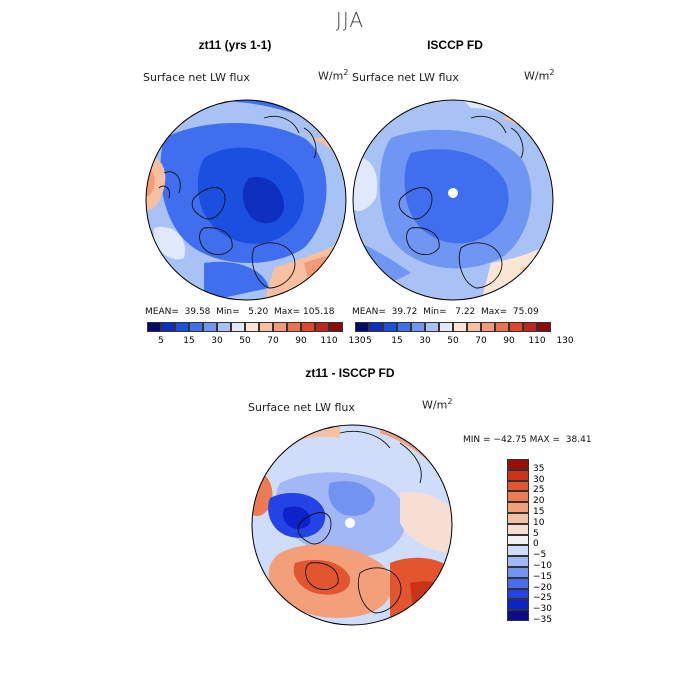 The width and height of the screenshot is (700, 700). What do you see at coordinates (539, 501) in the screenshot?
I see `colorbar-tick-label: 20` at bounding box center [539, 501].